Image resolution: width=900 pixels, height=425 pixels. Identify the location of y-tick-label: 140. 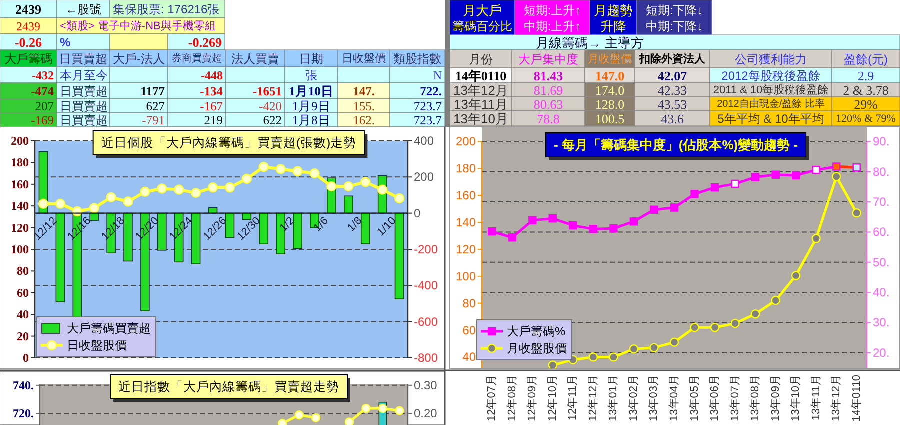
(466, 223).